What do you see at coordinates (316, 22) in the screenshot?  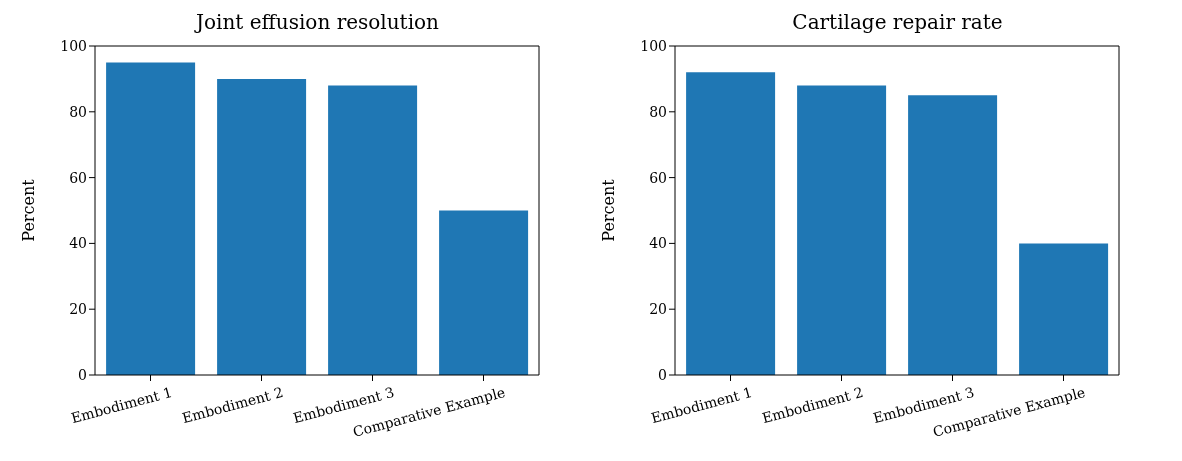 I see `chart-title: Joint effusion resolution` at bounding box center [316, 22].